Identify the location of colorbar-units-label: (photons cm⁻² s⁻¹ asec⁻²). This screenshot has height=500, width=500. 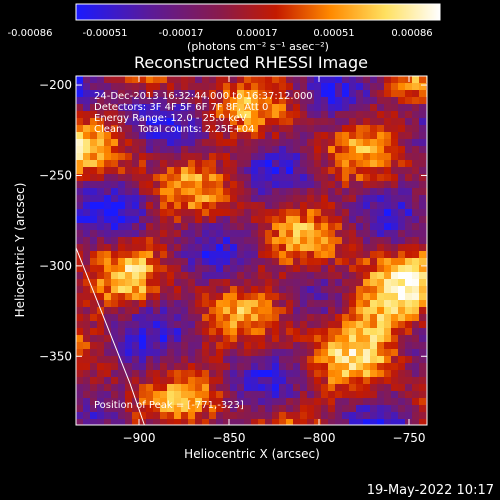
(258, 46).